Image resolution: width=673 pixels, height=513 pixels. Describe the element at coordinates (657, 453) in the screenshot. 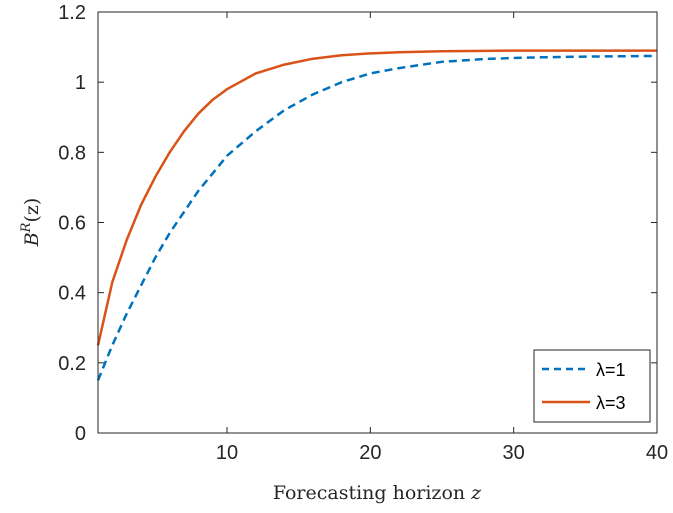

I see `x-tick-label: 40` at that location.